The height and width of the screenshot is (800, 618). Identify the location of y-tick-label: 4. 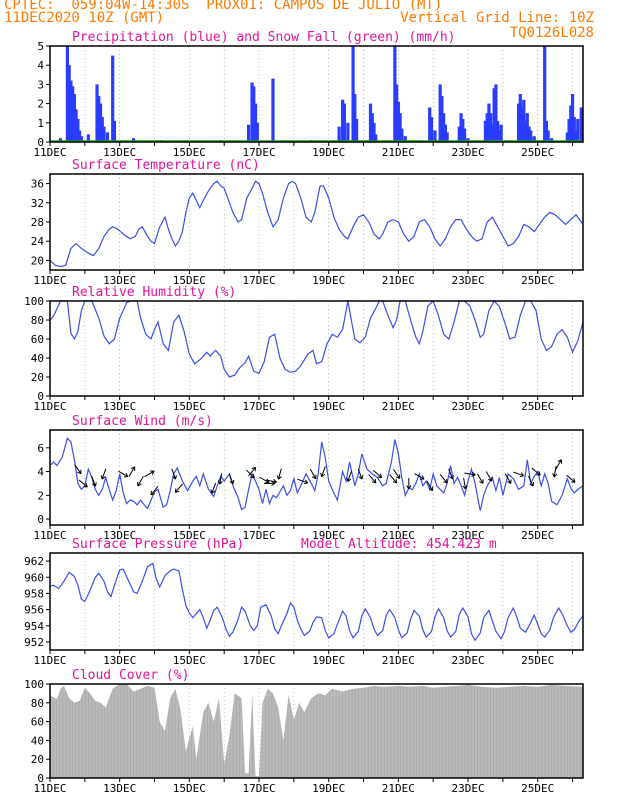
(40, 472).